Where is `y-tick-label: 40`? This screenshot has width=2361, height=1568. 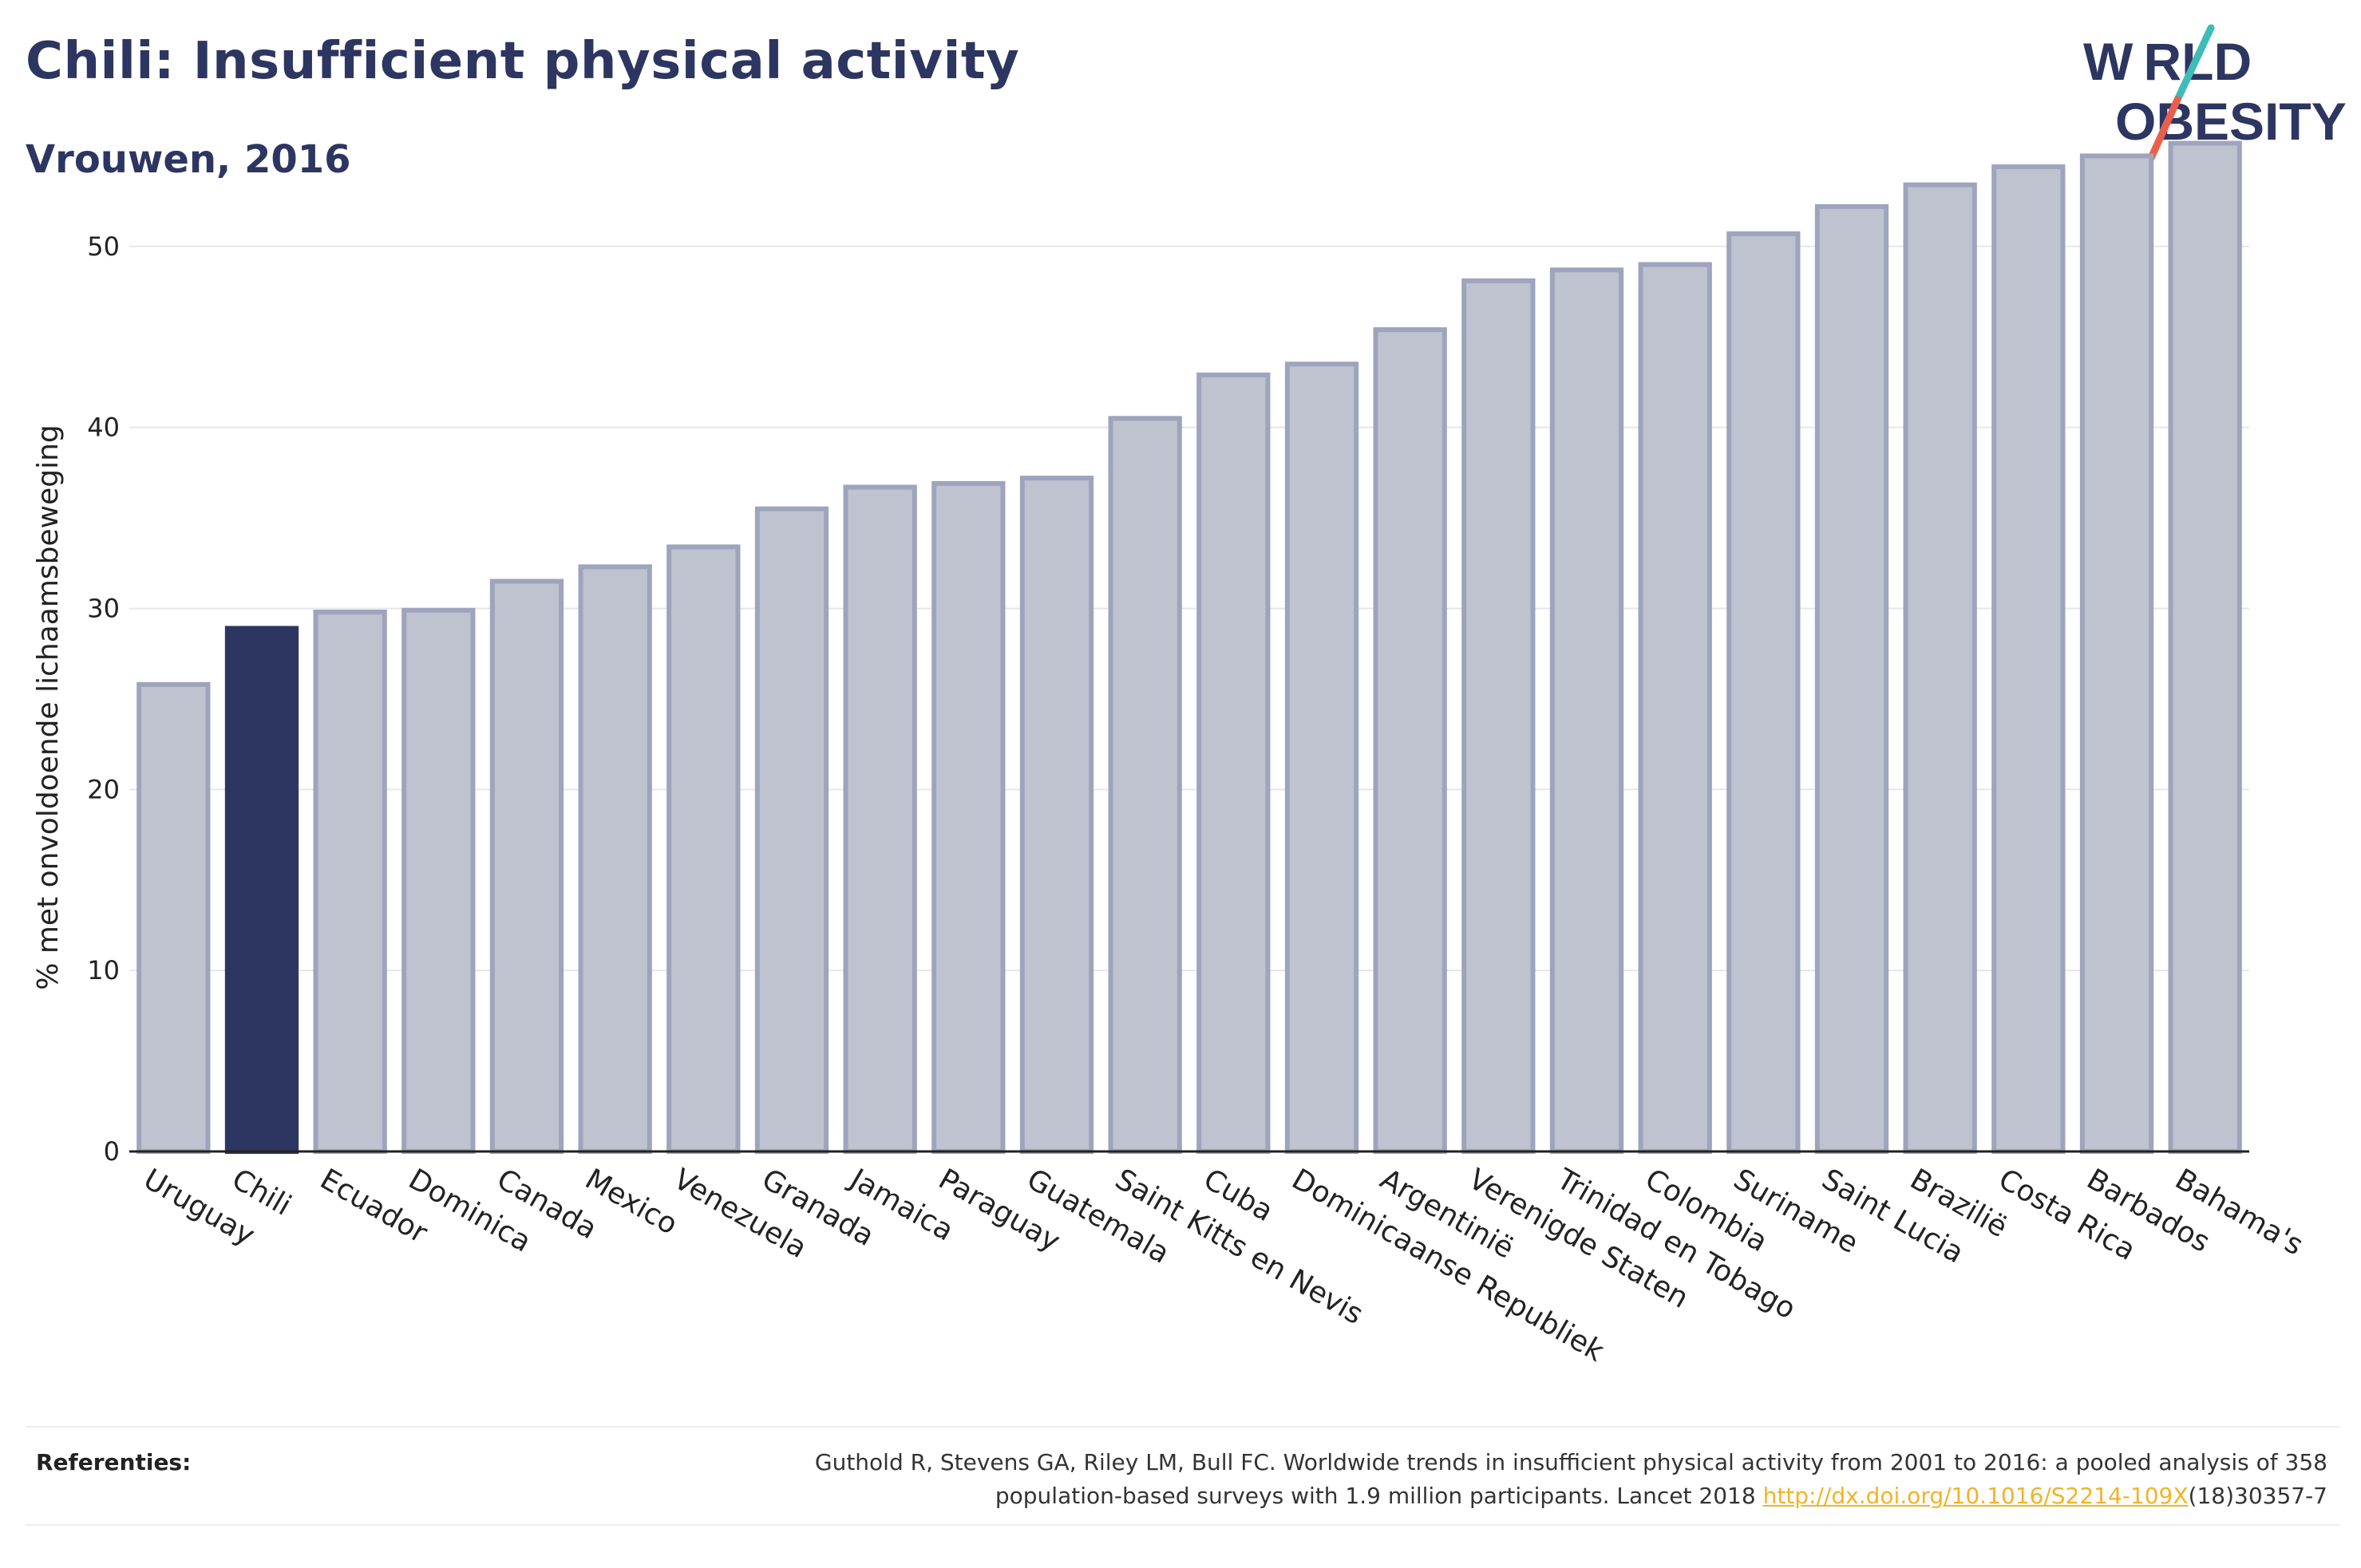
y-tick-label: 40 is located at coordinates (103, 428).